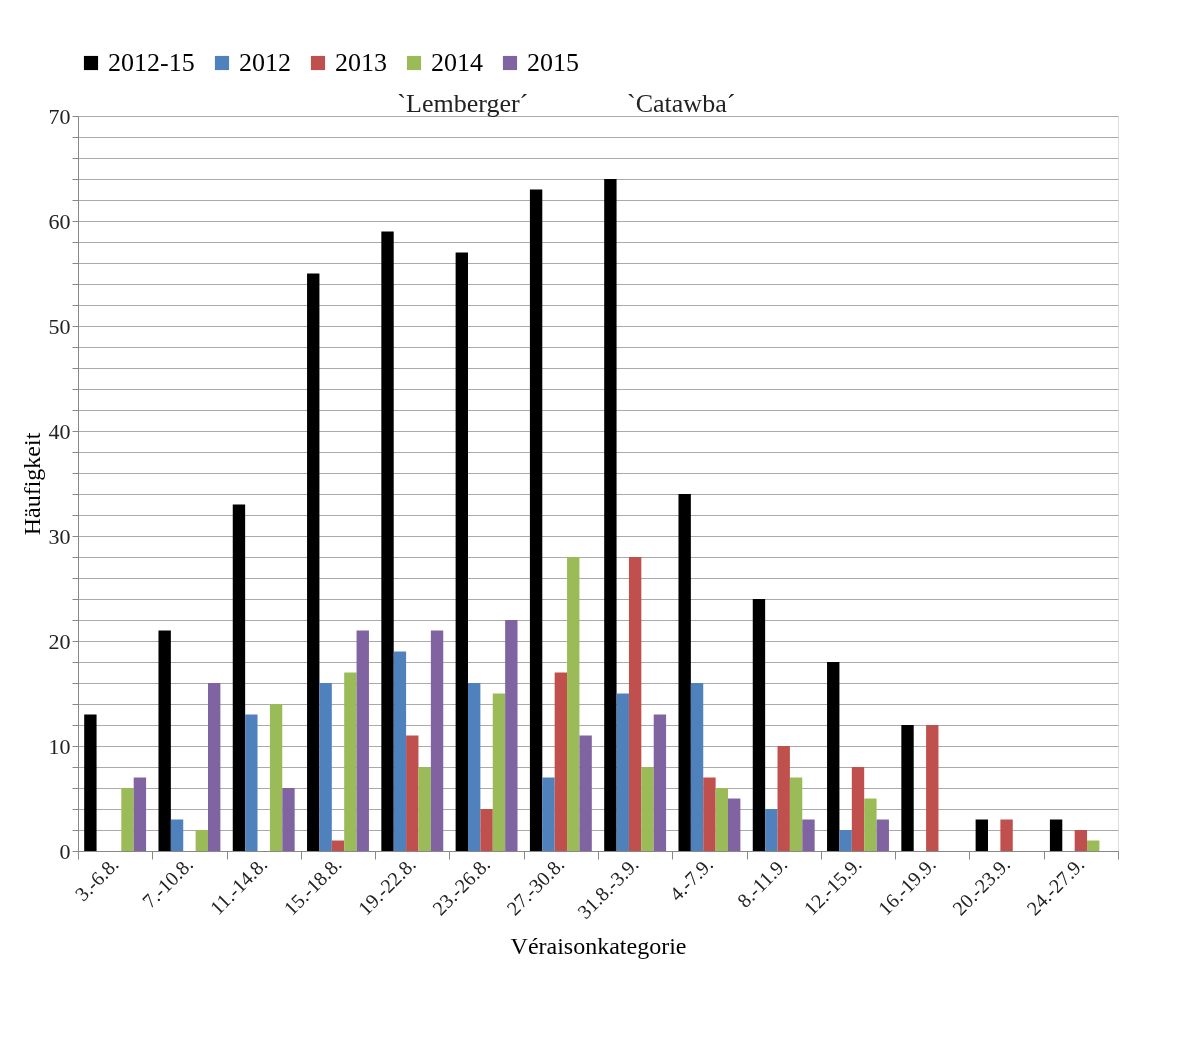 The image size is (1200, 1062). I want to click on x-axis-title: Véraisonkategorie, so click(598, 945).